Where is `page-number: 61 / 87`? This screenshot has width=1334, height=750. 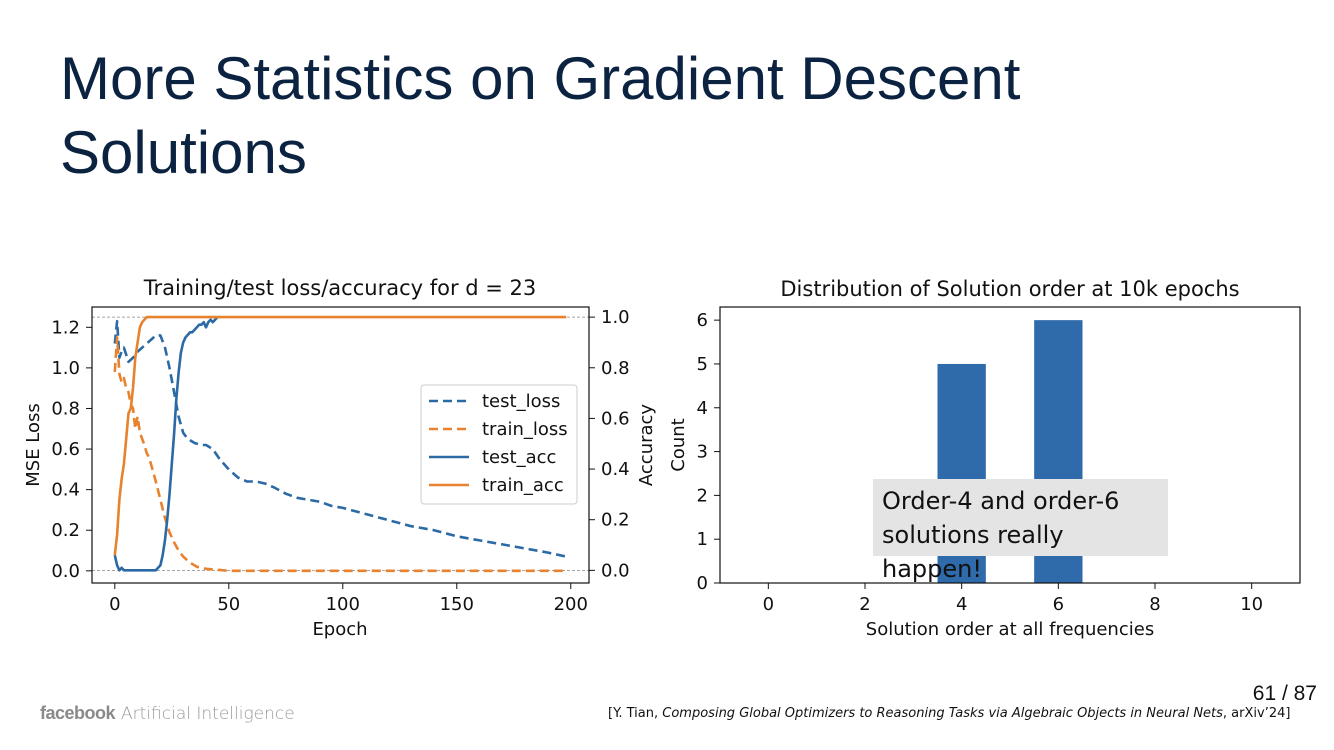 page-number: 61 / 87 is located at coordinates (1284, 693).